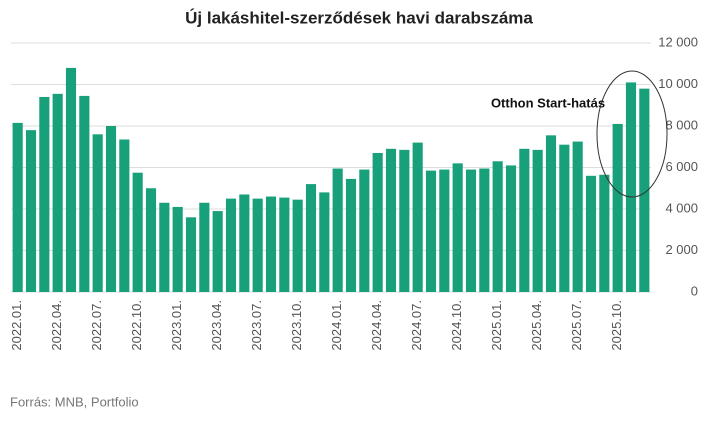 The image size is (718, 422). I want to click on x-tick-label: 2023.01., so click(176, 325).